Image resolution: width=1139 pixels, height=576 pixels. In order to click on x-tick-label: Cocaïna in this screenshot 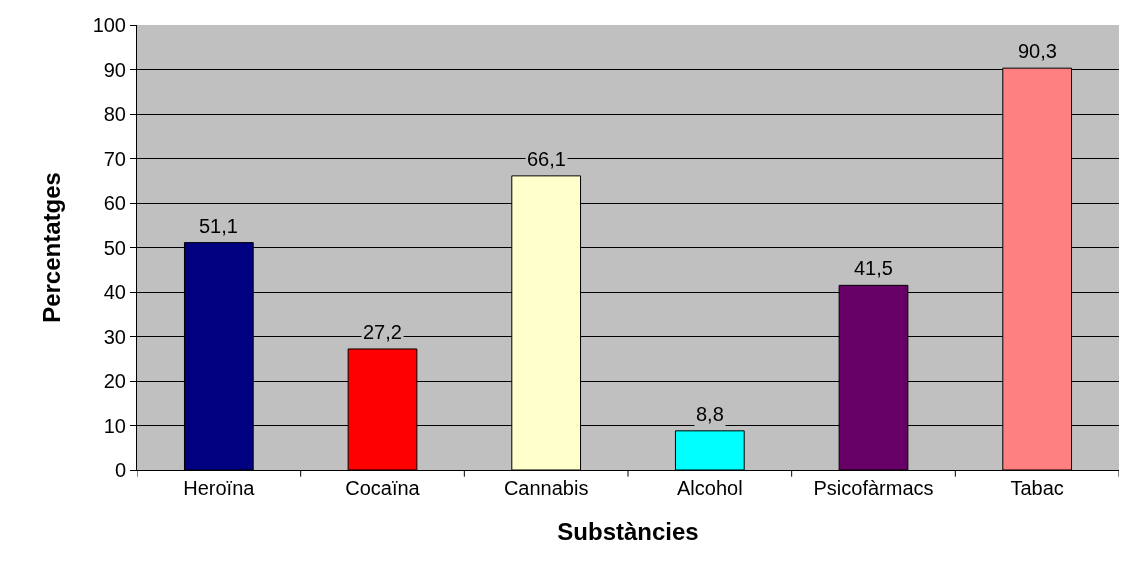, I will do `click(383, 488)`.